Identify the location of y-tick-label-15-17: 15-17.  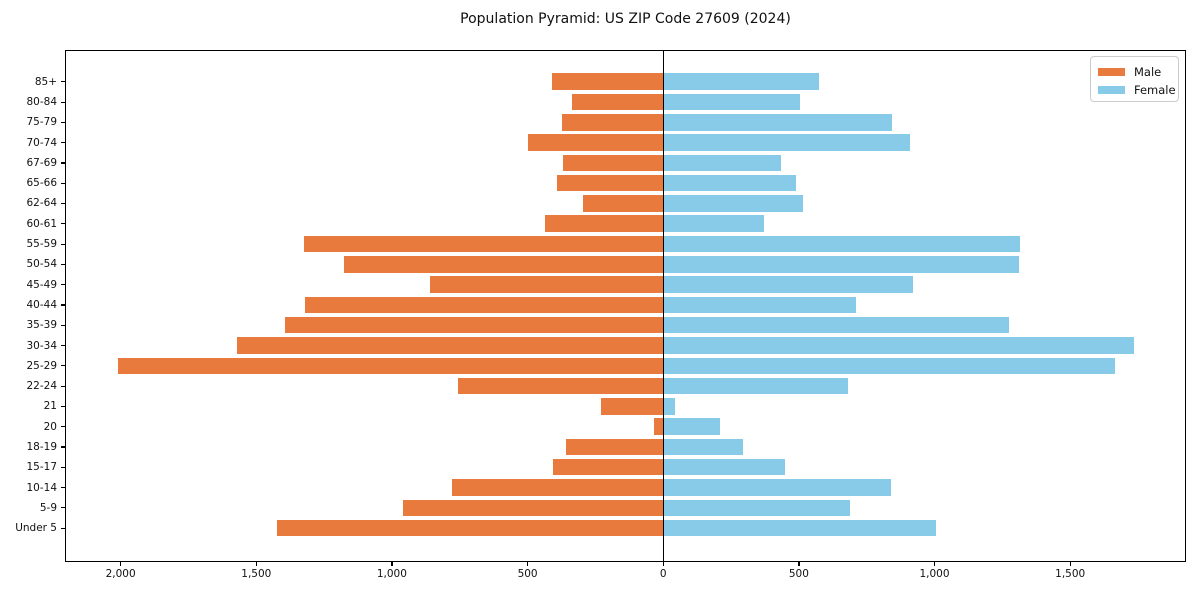
(41, 467).